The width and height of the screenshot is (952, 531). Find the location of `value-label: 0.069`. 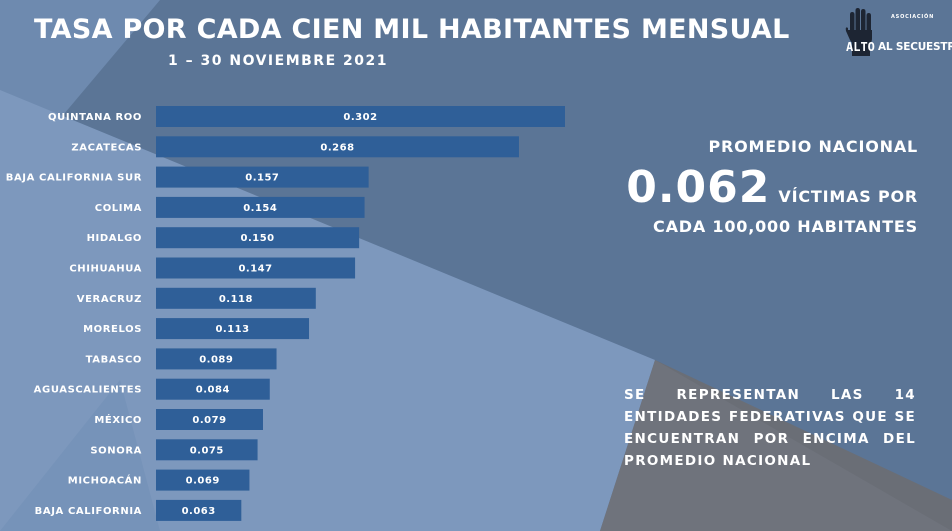

value-label: 0.069 is located at coordinates (203, 481).